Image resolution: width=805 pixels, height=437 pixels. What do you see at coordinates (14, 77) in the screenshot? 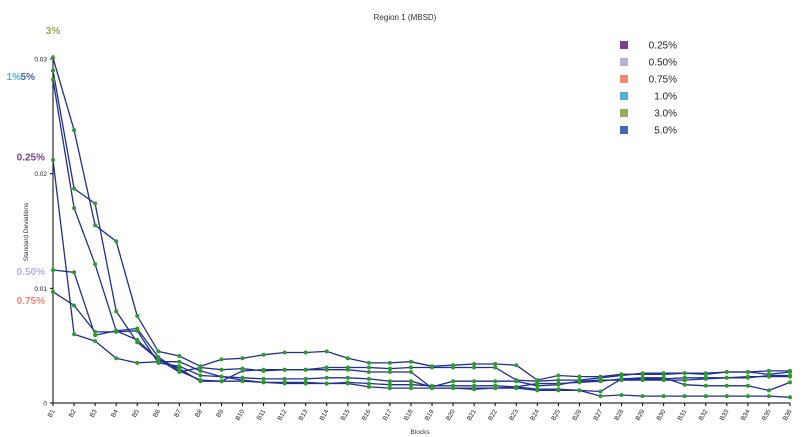
I see `series-annotation: 1%` at bounding box center [14, 77].